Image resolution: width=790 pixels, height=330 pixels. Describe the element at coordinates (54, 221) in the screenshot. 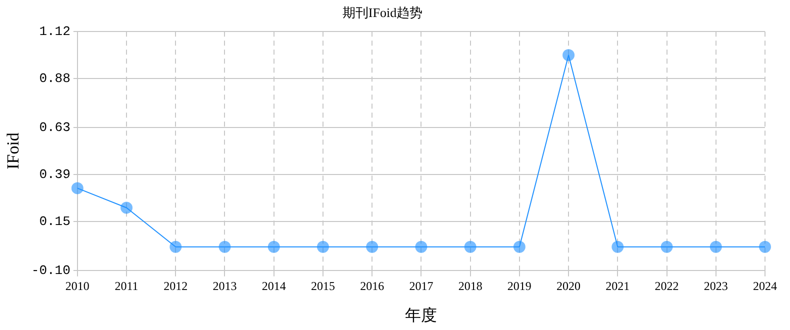

I see `y-tick-label: 0.15` at that location.